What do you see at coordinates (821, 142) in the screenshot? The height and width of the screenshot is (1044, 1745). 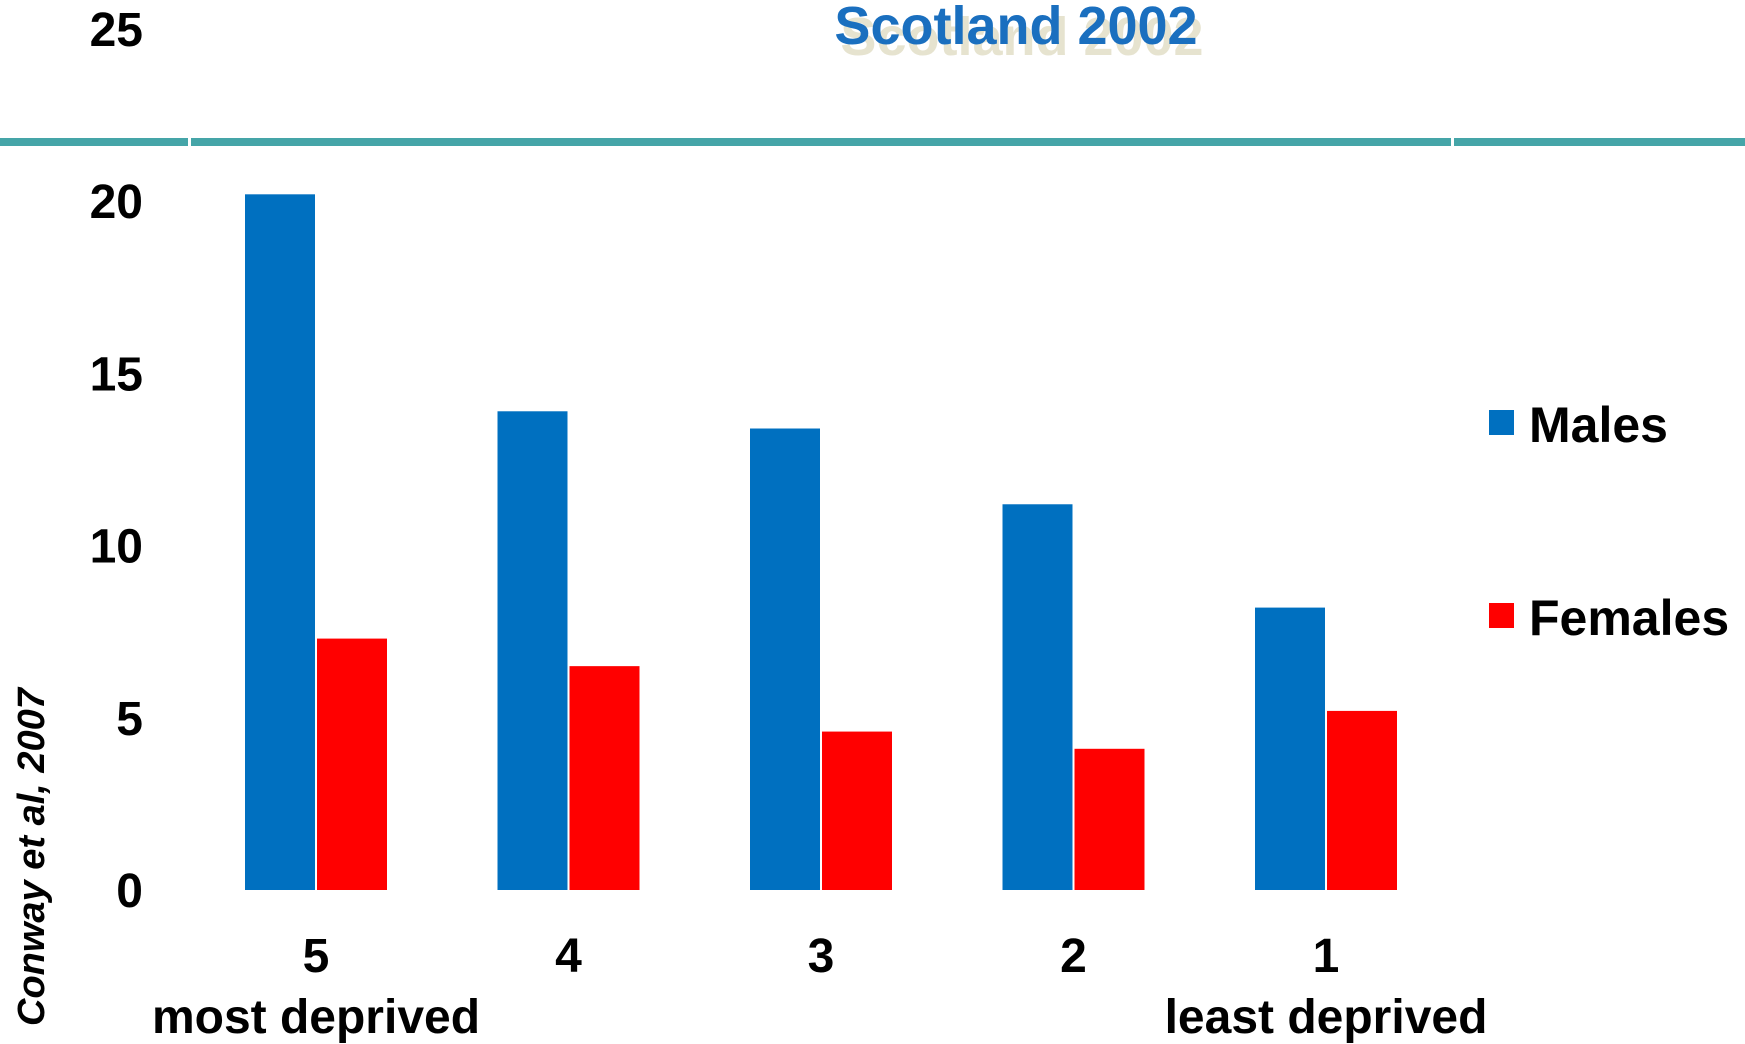 I see `divider-segment-middle` at bounding box center [821, 142].